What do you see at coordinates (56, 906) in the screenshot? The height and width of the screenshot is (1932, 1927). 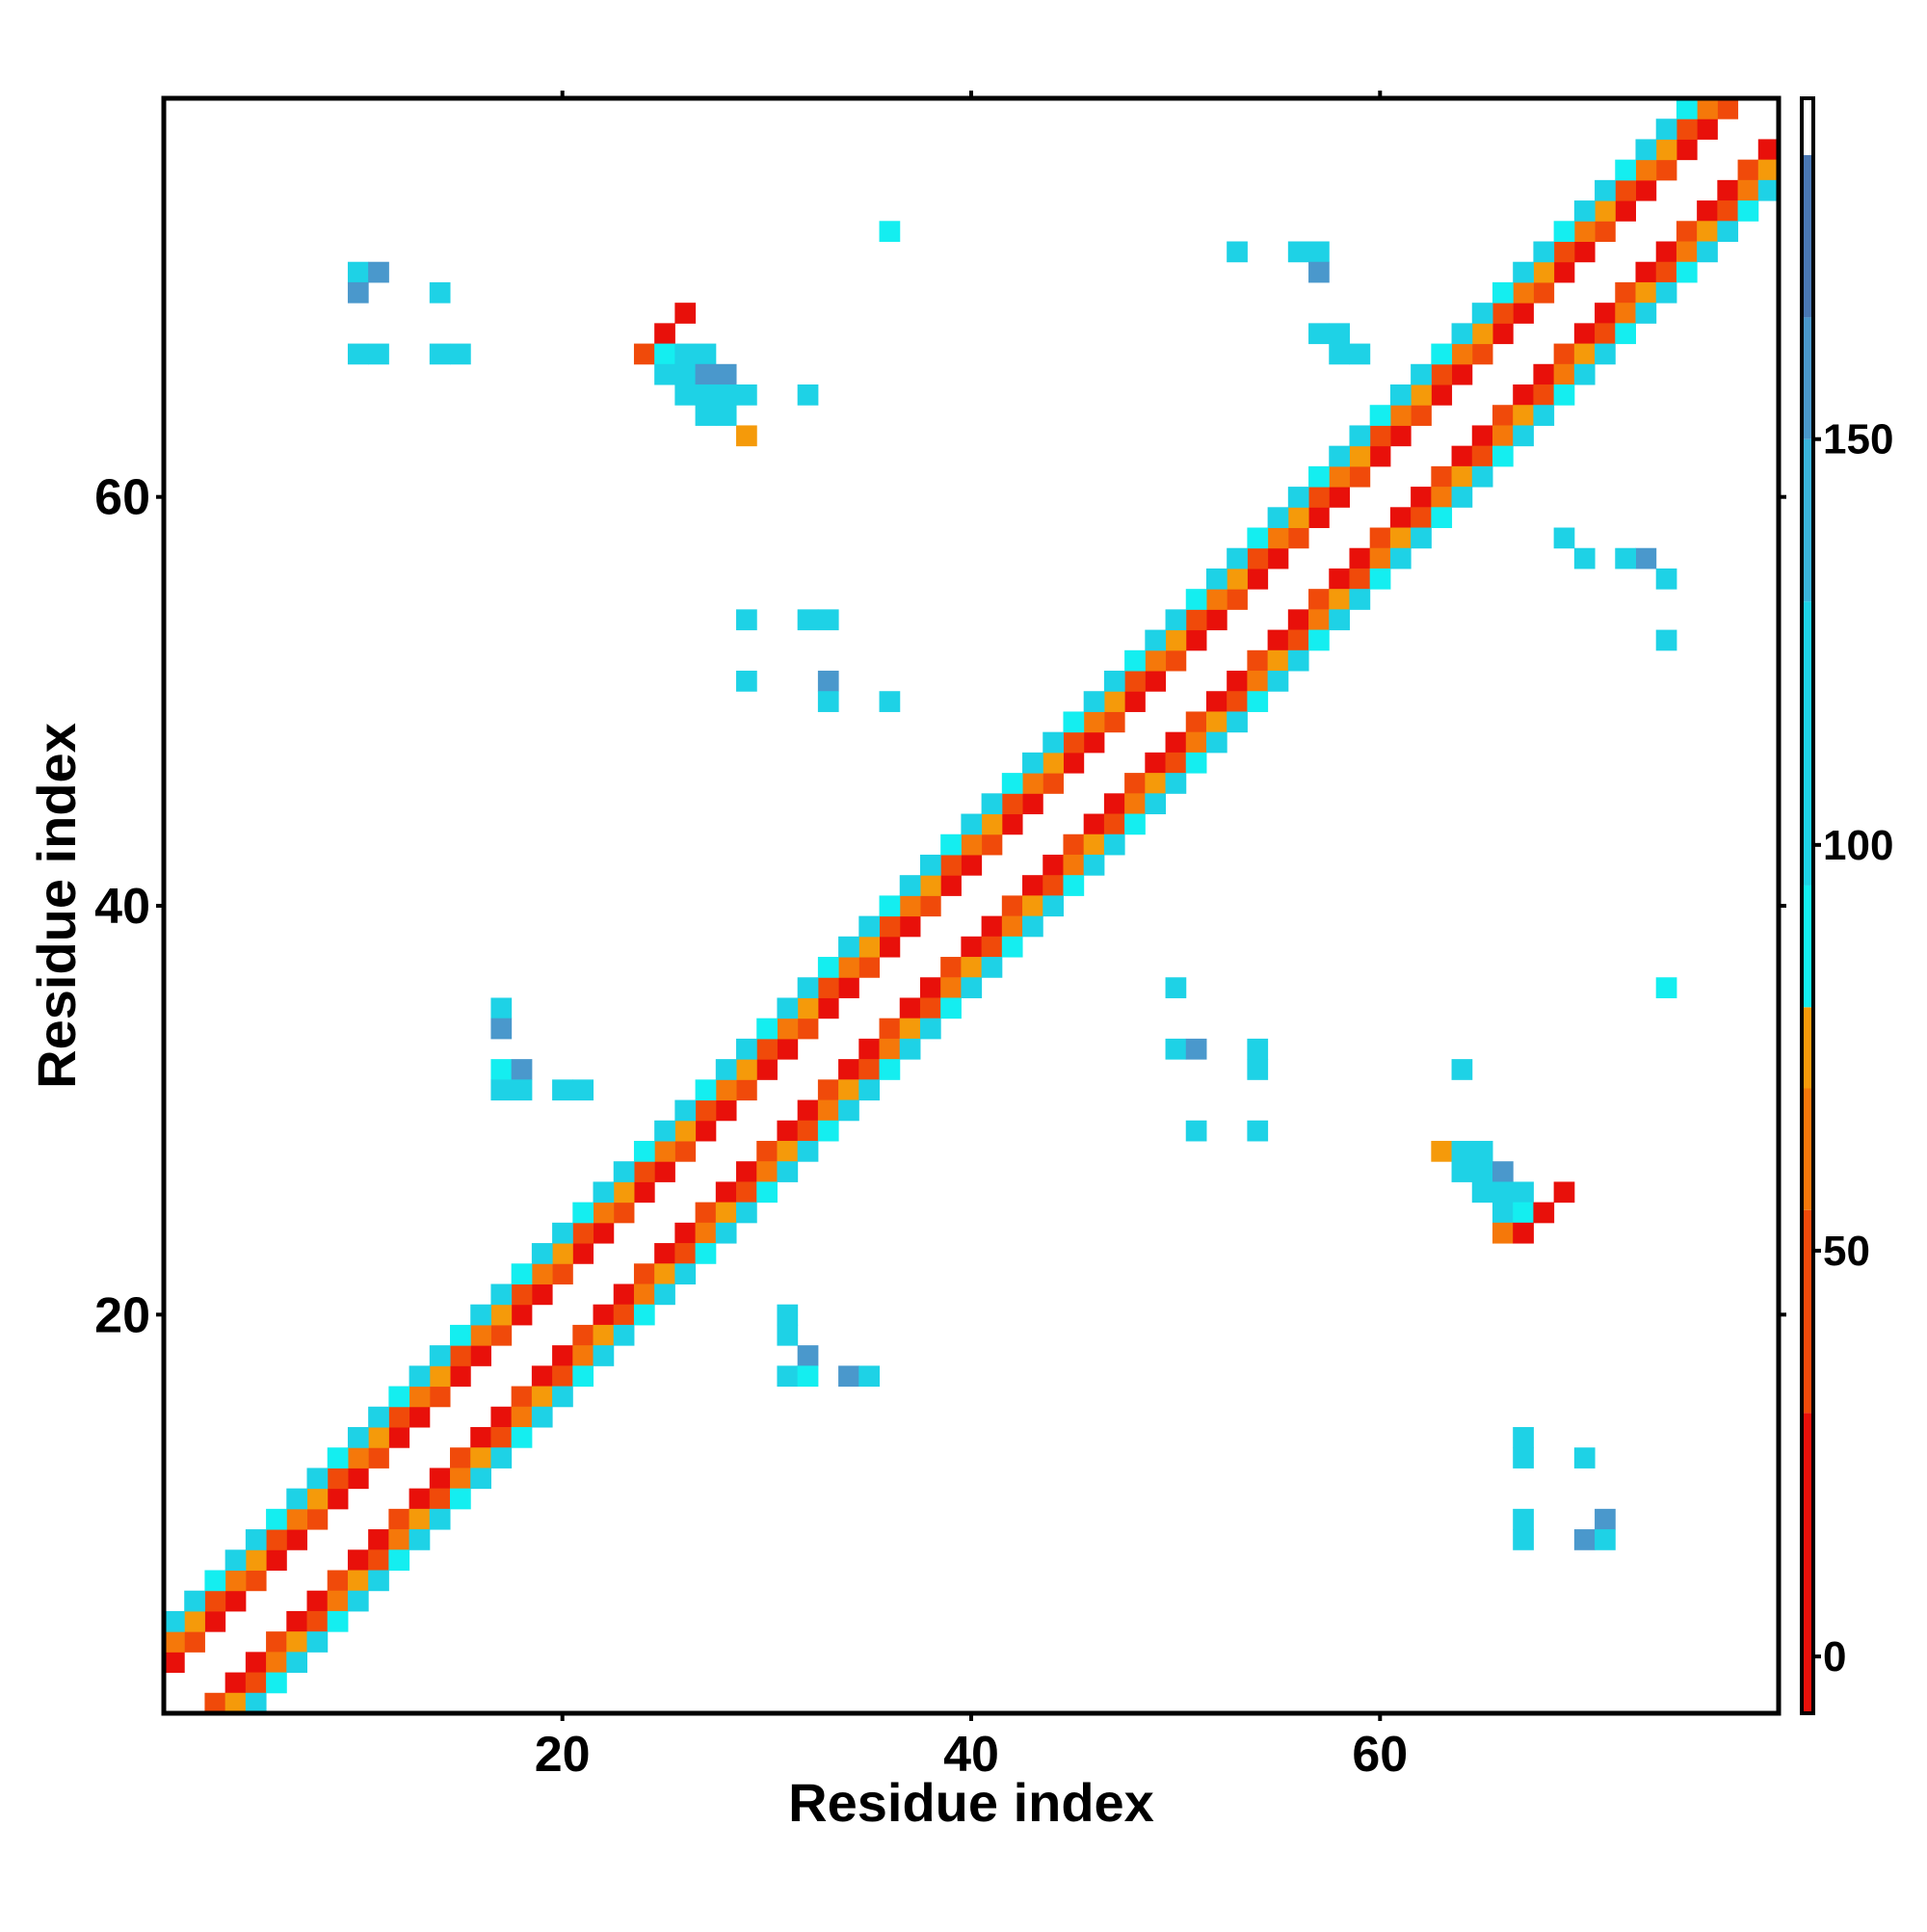 I see `y-axis-label: Residue index` at bounding box center [56, 906].